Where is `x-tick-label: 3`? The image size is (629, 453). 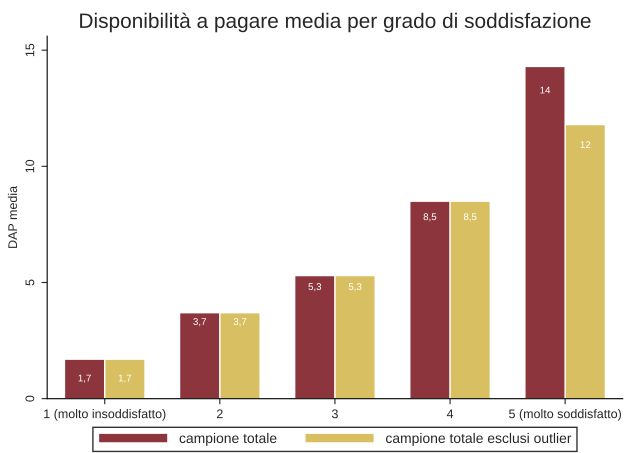
x-tick-label: 3 is located at coordinates (335, 413).